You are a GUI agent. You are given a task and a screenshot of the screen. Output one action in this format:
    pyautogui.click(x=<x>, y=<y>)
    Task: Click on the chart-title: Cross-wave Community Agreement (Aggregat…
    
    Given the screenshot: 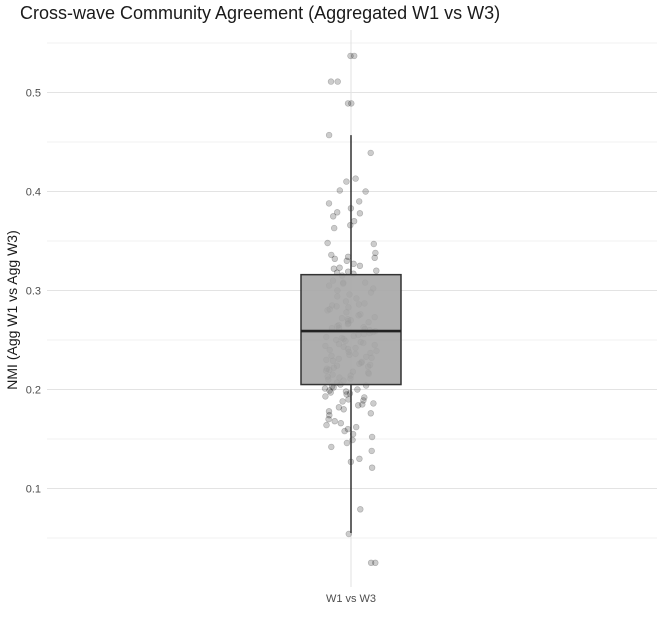 What is the action you would take?
    pyautogui.click(x=260, y=13)
    